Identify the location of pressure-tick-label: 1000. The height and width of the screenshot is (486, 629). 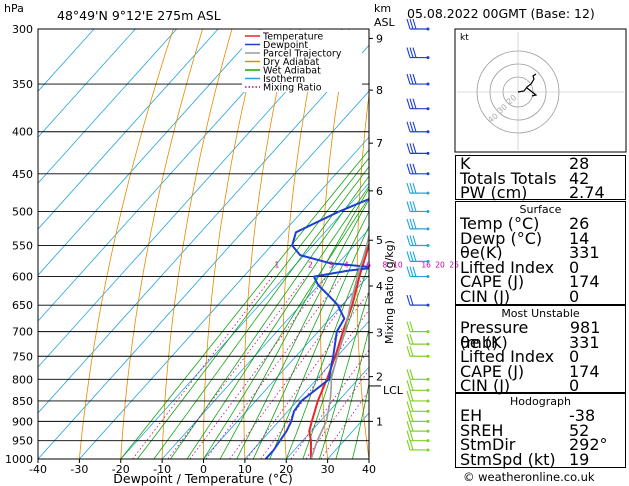
(19, 459).